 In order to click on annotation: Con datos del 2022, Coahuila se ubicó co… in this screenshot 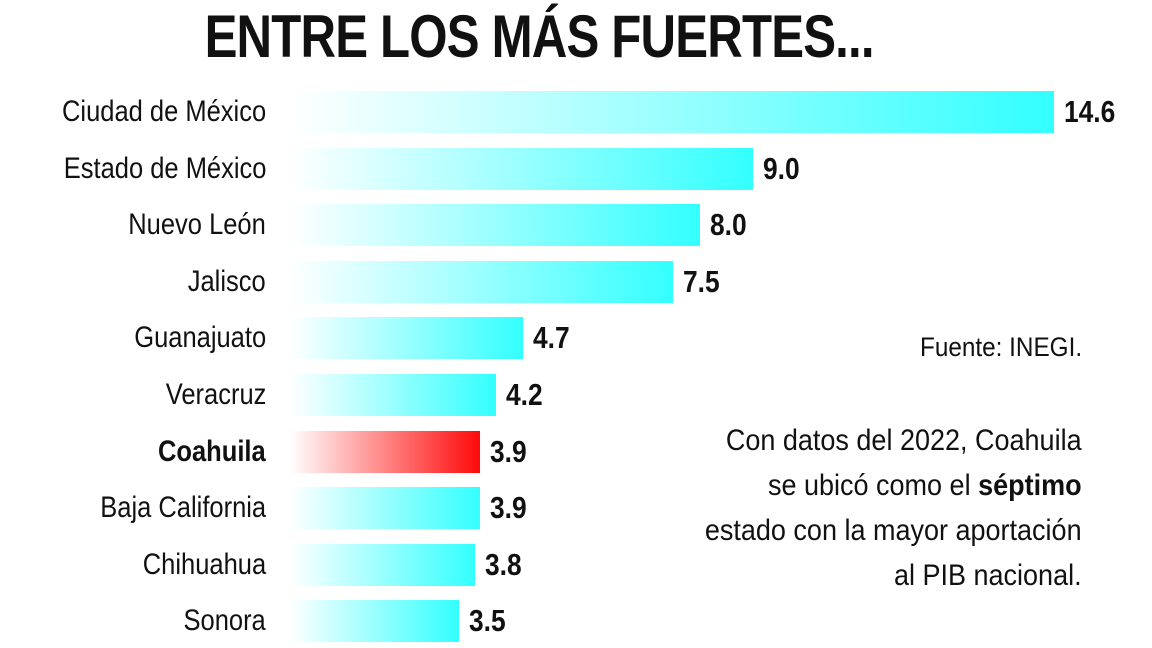, I will do `click(893, 508)`.